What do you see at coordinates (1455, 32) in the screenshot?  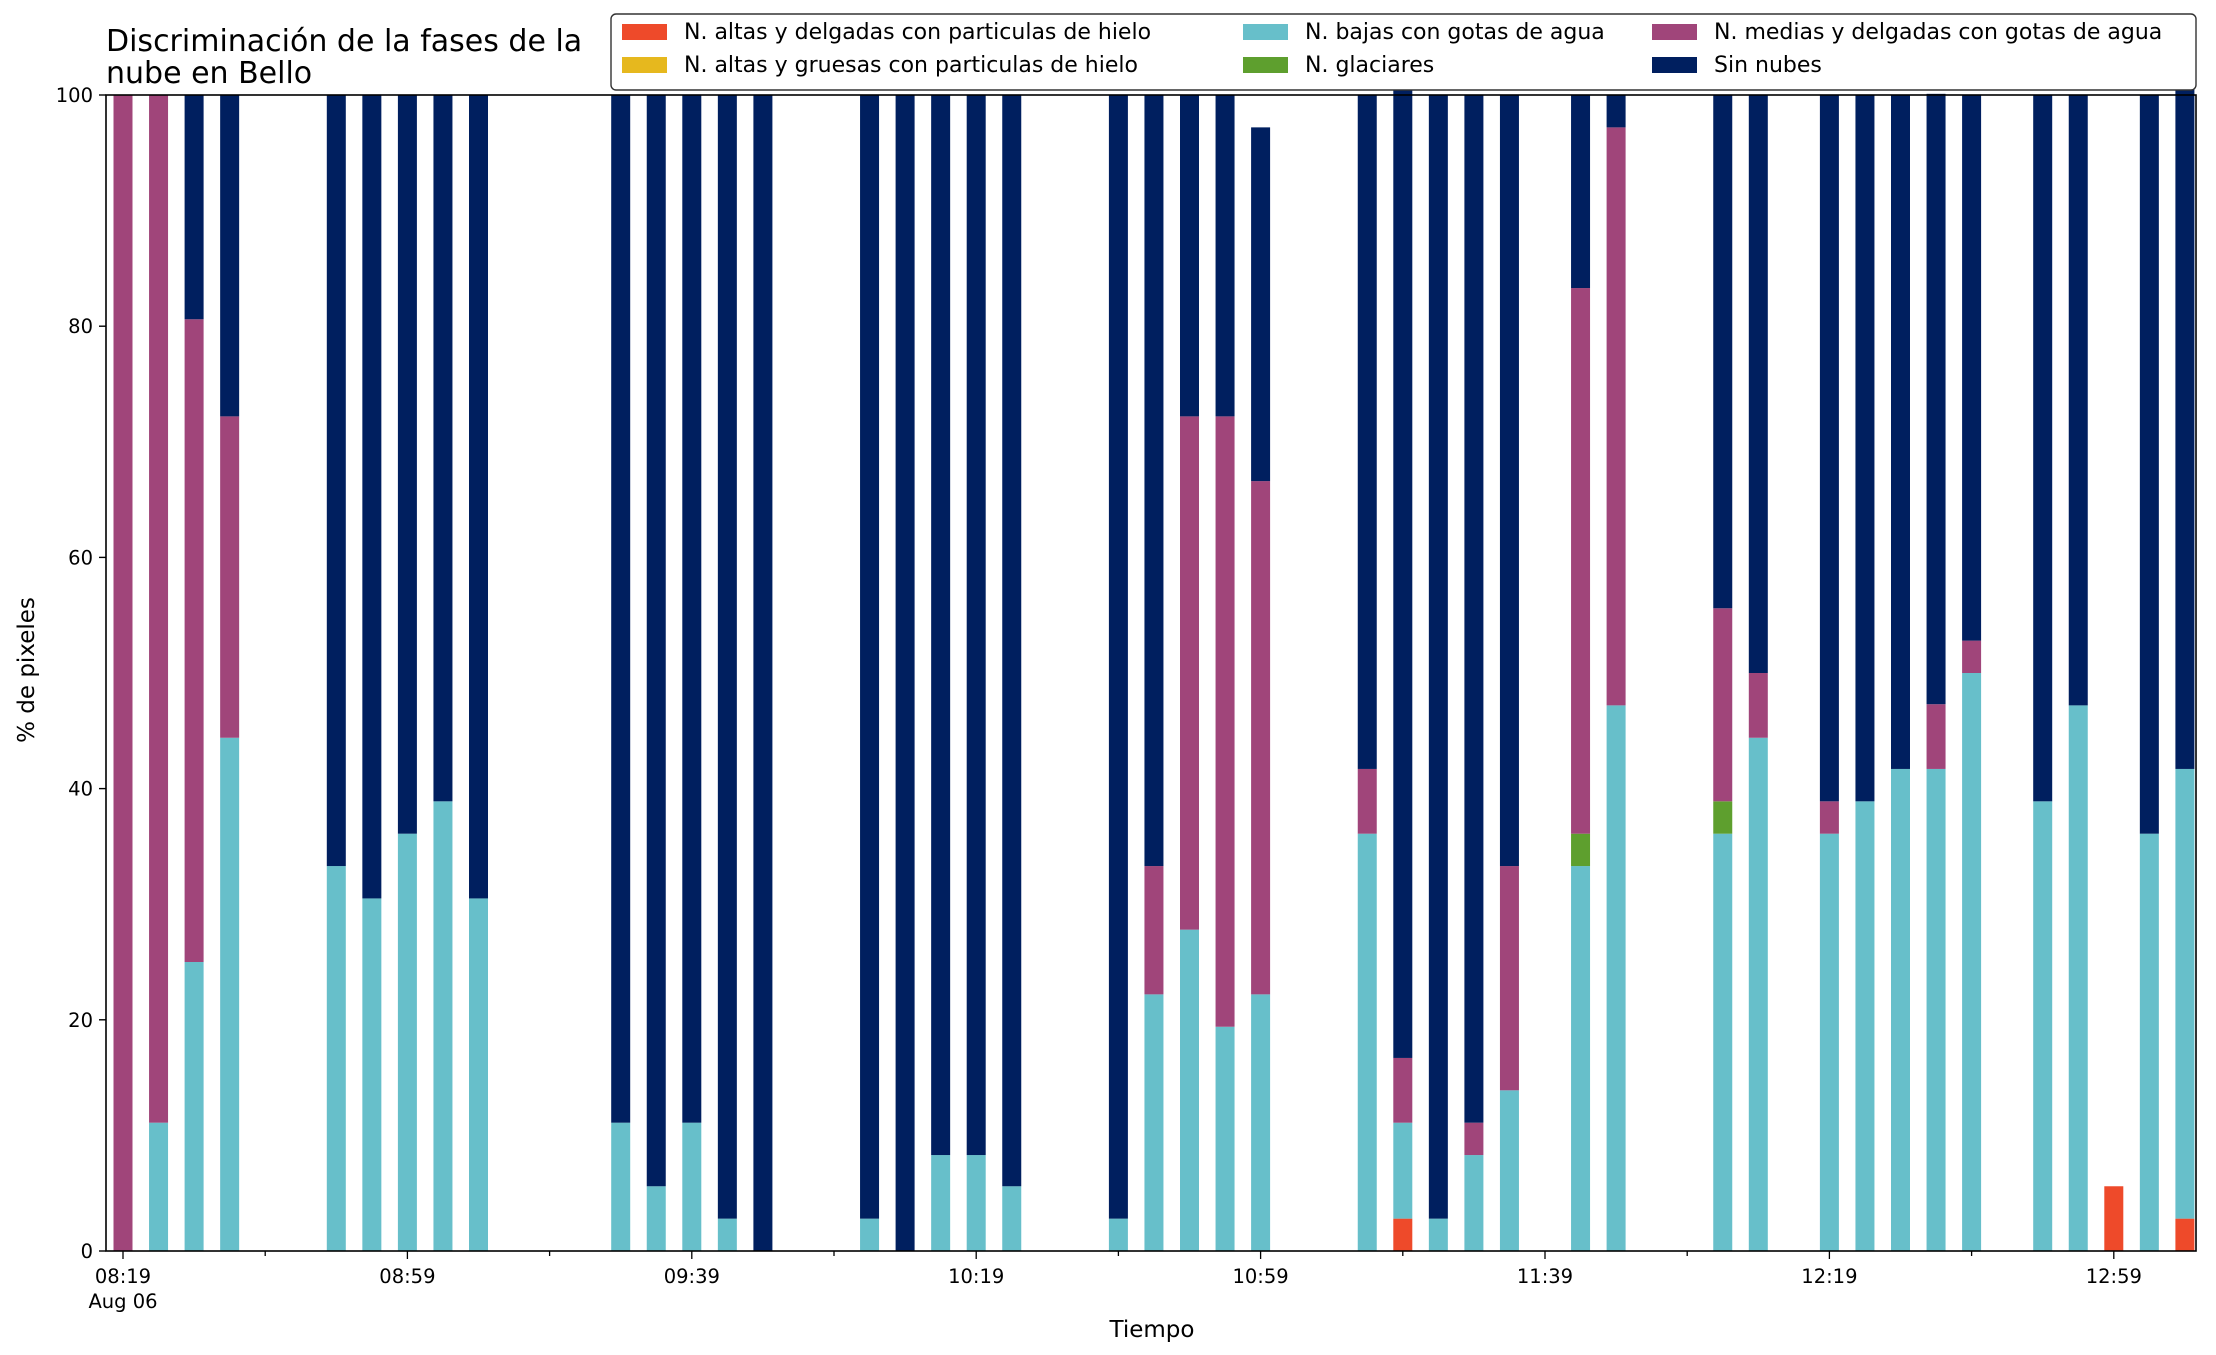 I see `legend-label: N. bajas con gotas de agua` at bounding box center [1455, 32].